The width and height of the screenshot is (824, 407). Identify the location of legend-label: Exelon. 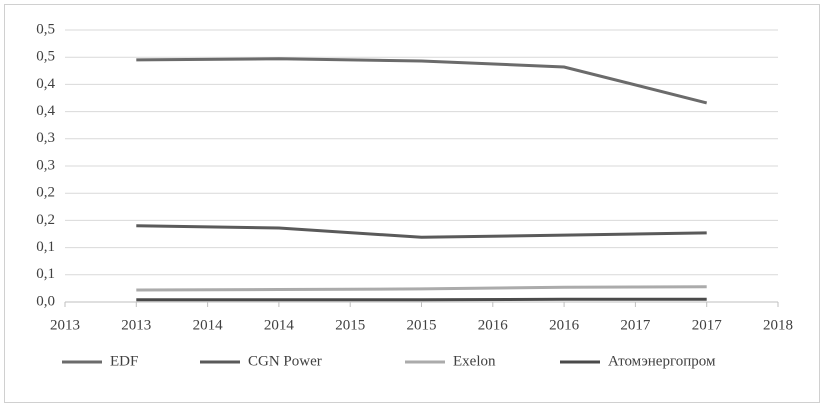
(474, 361).